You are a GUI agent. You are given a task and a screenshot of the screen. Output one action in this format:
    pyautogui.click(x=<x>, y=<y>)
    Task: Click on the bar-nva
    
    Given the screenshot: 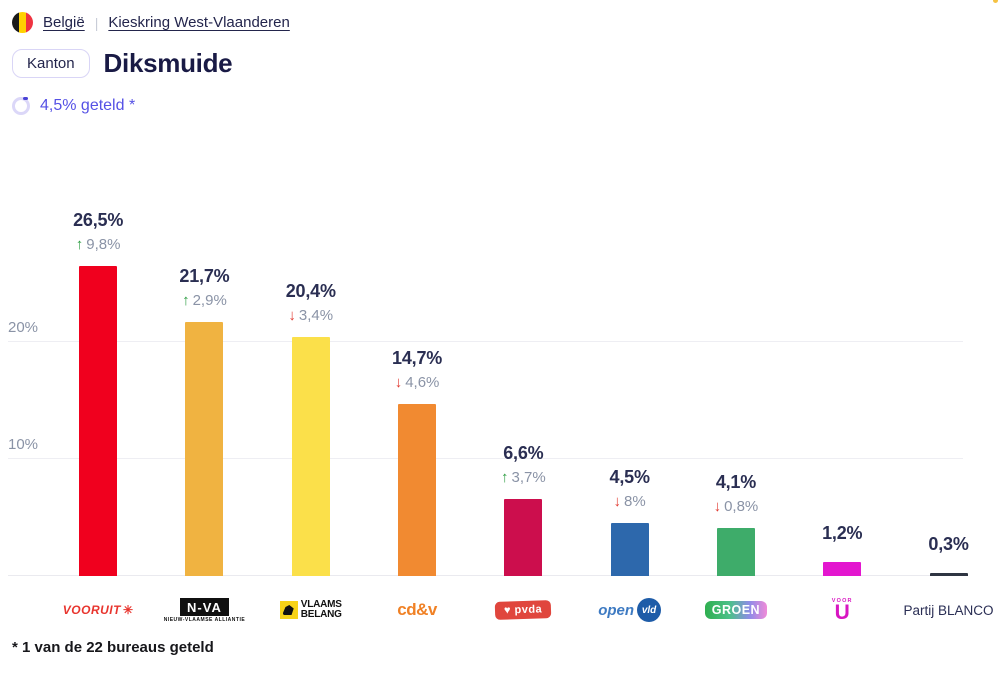 What is the action you would take?
    pyautogui.click(x=204, y=449)
    